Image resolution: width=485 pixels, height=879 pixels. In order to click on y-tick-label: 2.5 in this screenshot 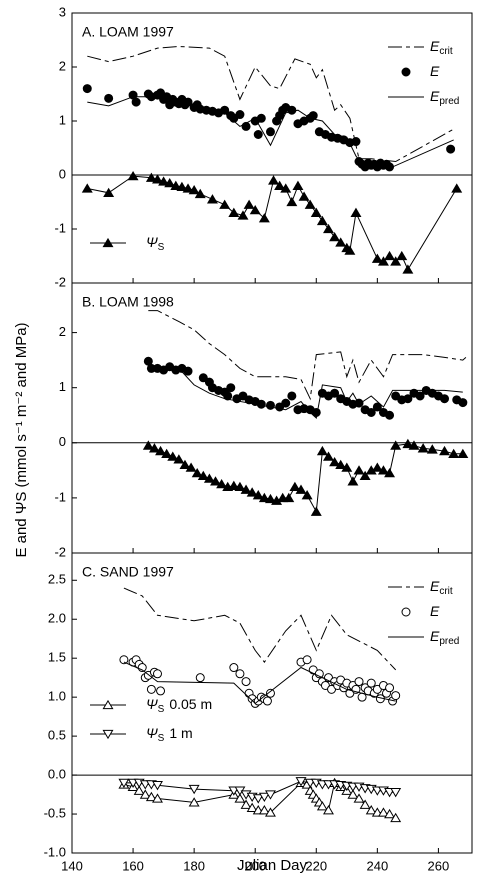, I will do `click(57, 579)`.